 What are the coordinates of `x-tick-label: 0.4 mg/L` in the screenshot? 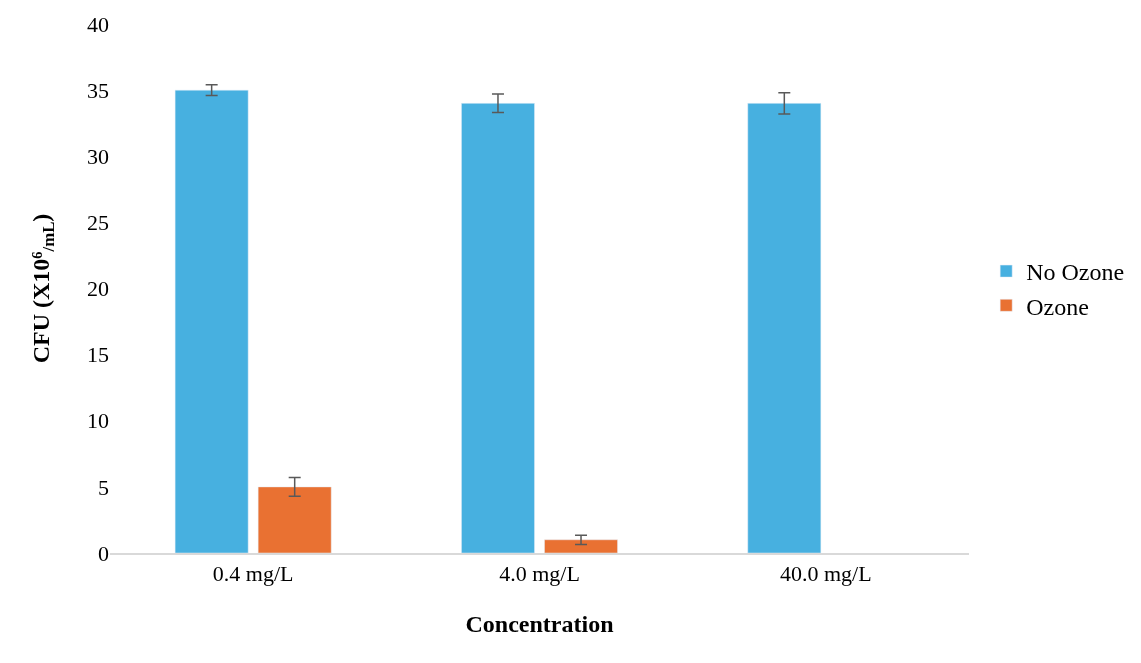 It's located at (253, 574).